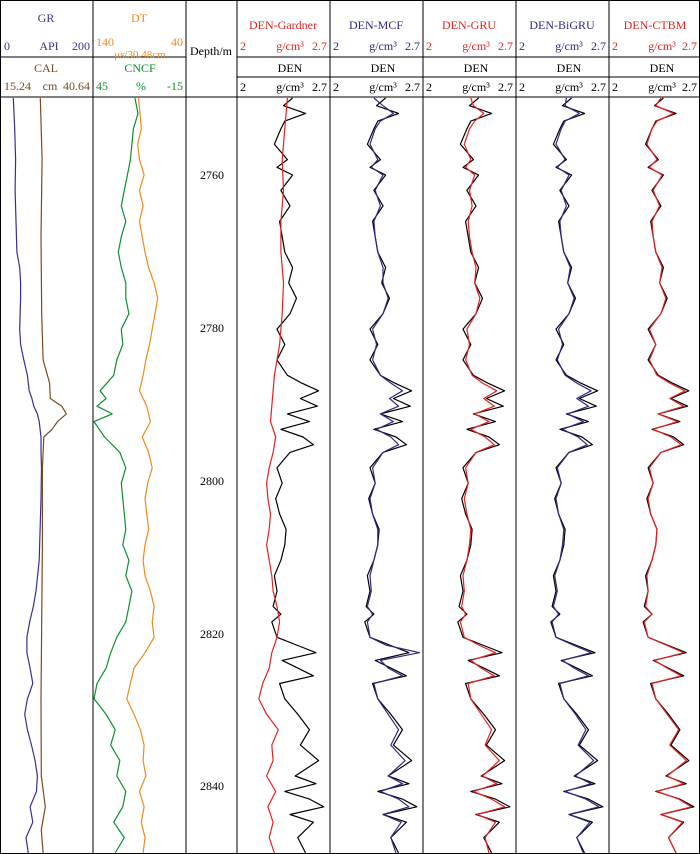  I want to click on den-bigru-measured-curve, so click(577, 475).